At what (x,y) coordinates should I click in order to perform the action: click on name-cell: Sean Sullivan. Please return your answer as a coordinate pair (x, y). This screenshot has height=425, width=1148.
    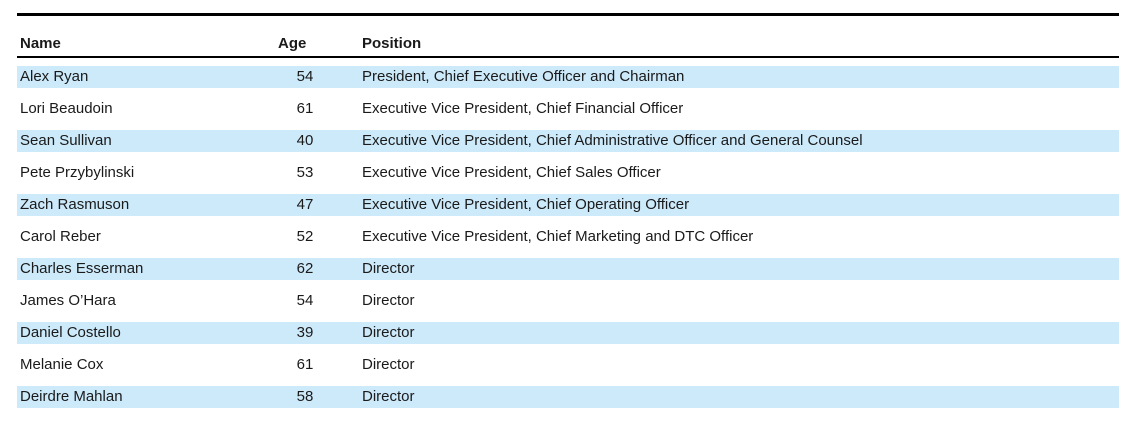
    Looking at the image, I should click on (66, 140).